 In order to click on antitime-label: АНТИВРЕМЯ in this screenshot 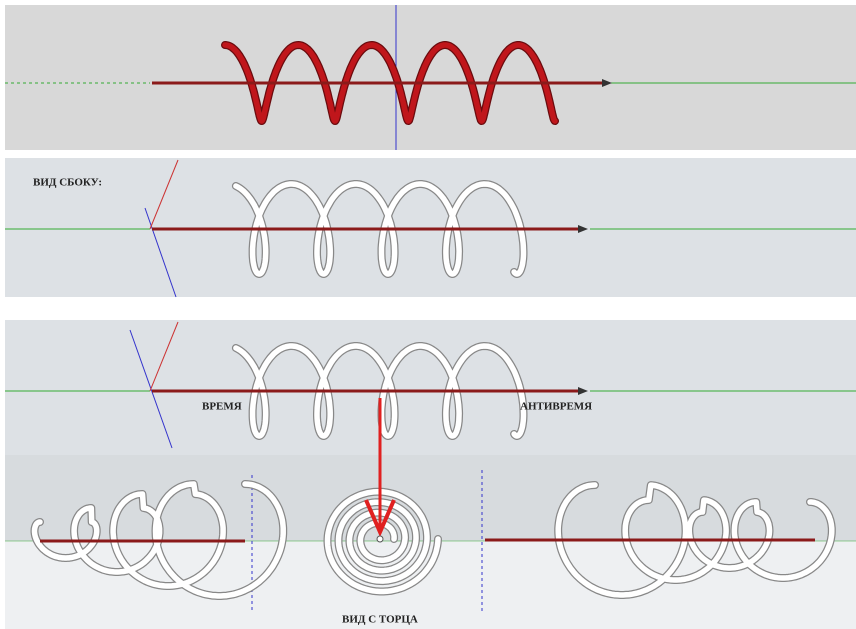, I will do `click(556, 407)`.